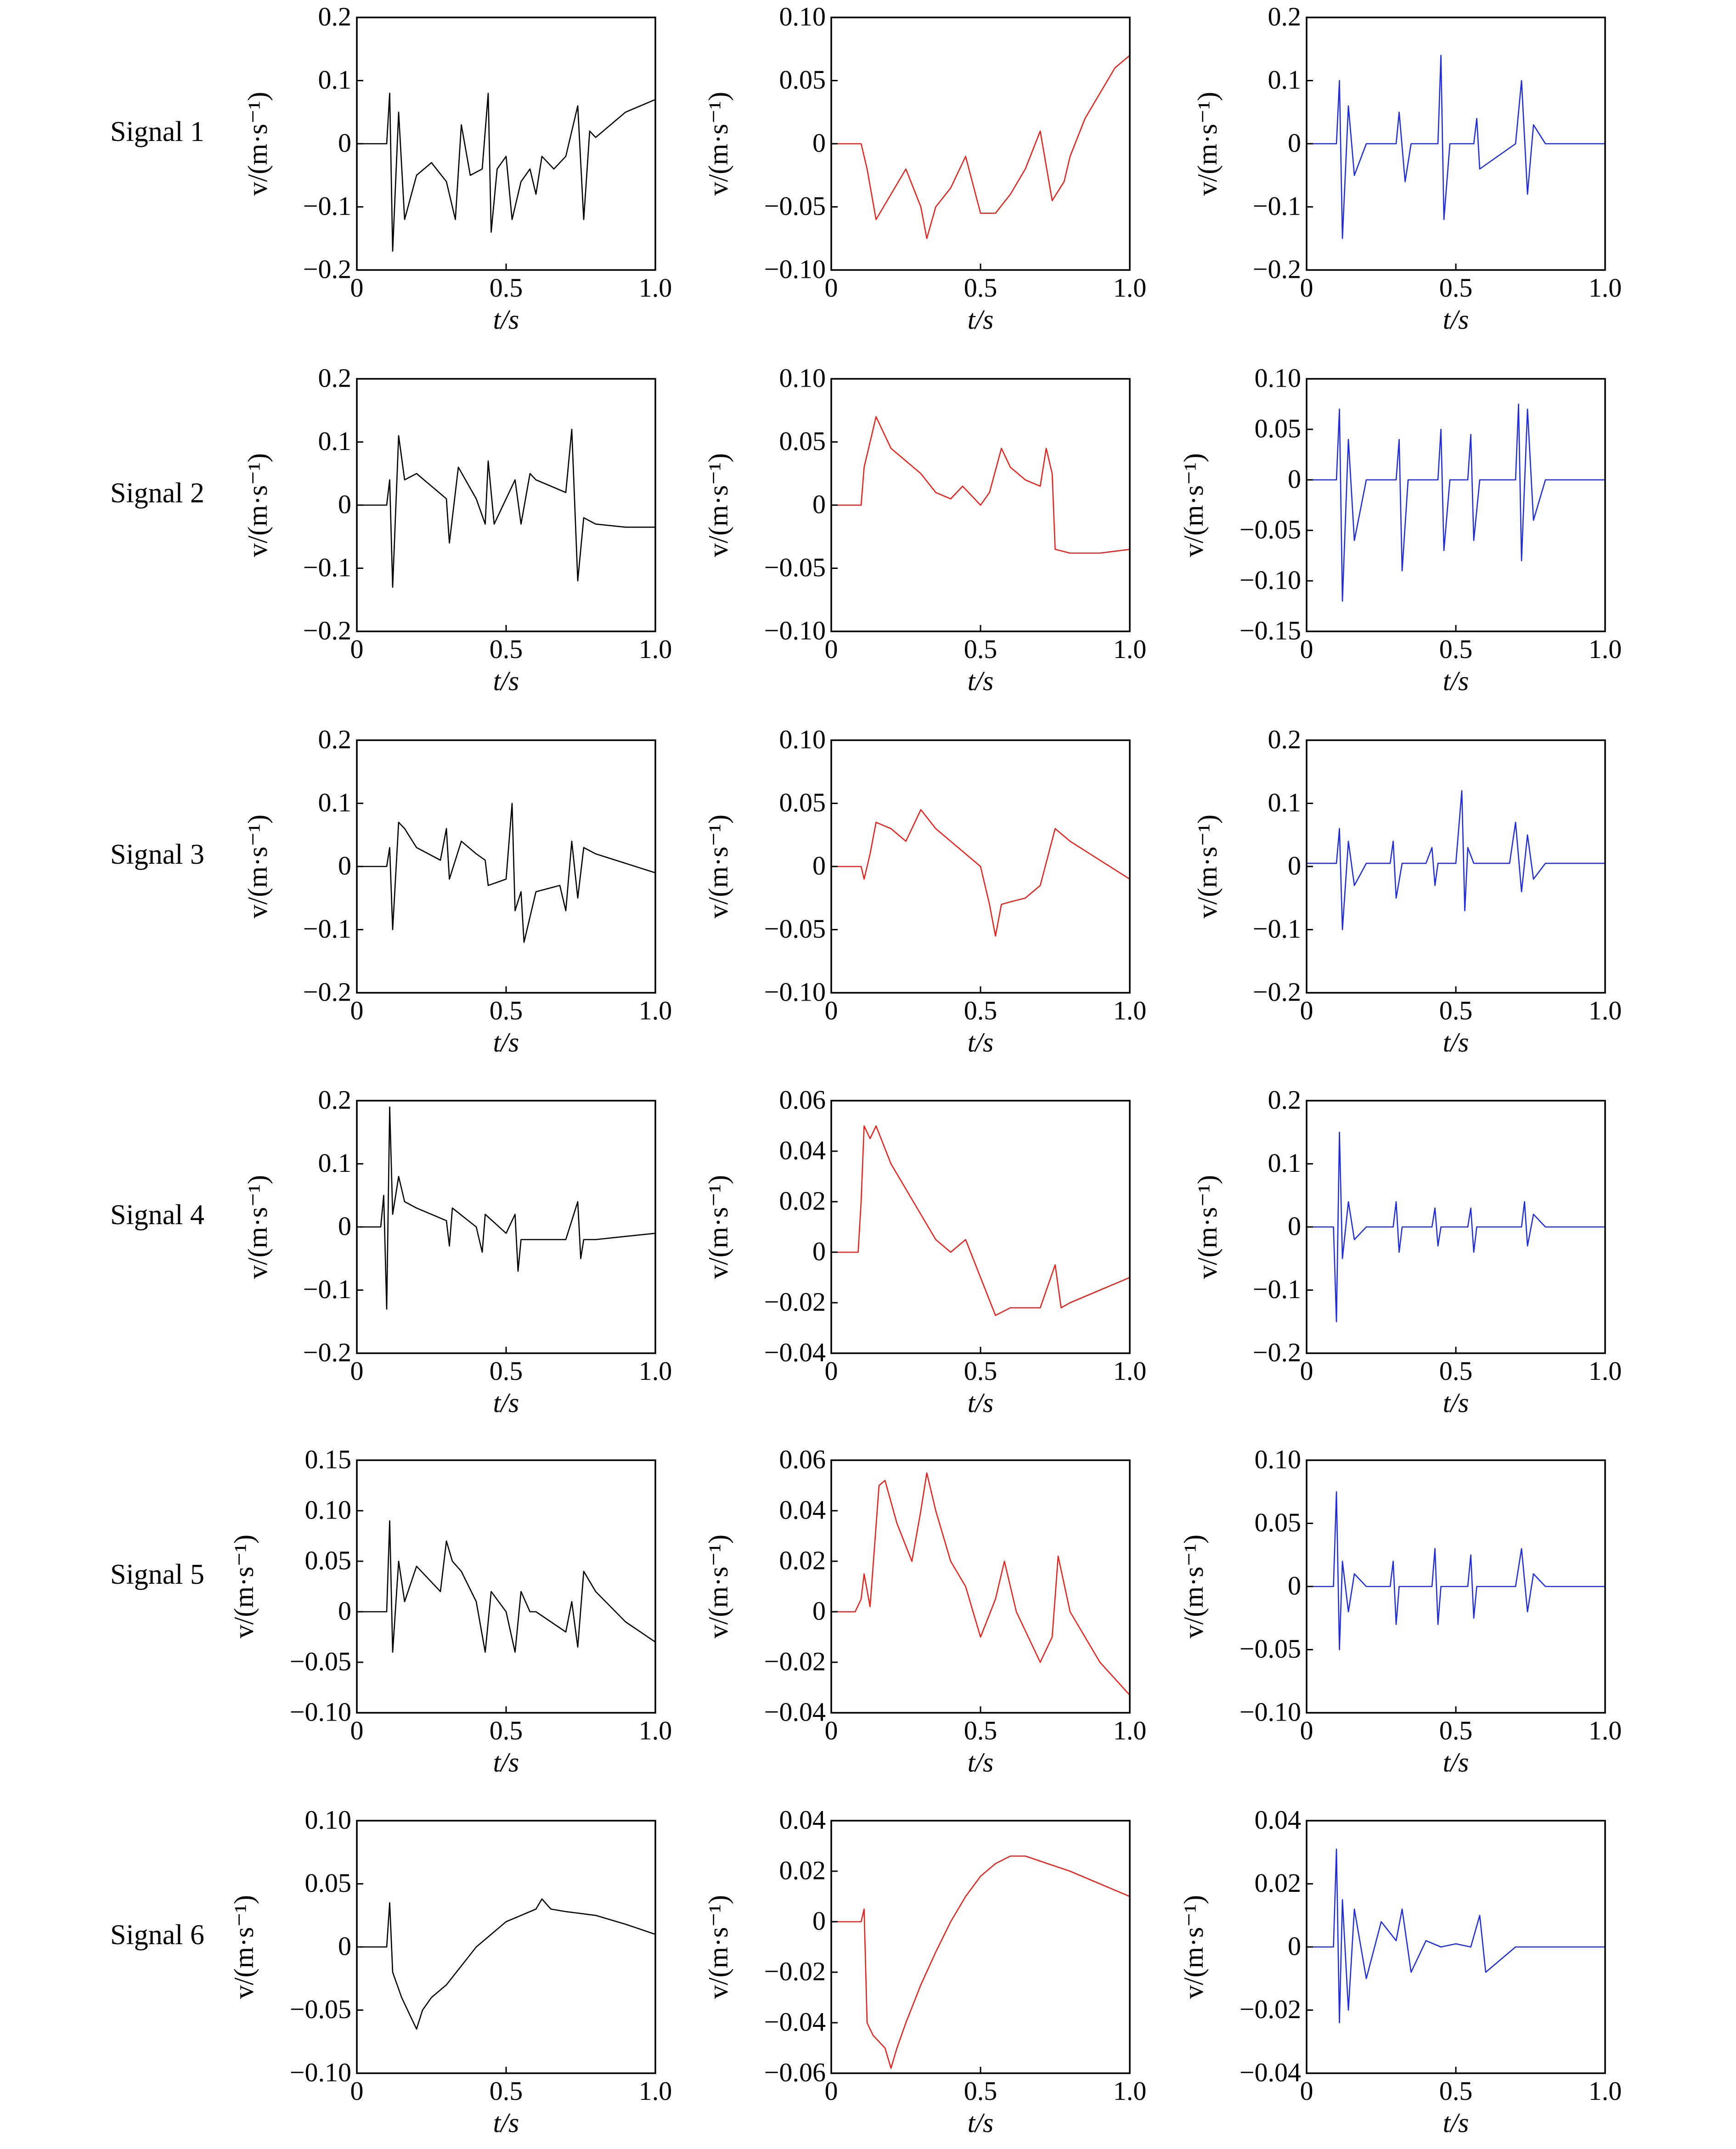 The width and height of the screenshot is (1736, 2149). What do you see at coordinates (802, 1459) in the screenshot?
I see `y-tick-label: 0.06` at bounding box center [802, 1459].